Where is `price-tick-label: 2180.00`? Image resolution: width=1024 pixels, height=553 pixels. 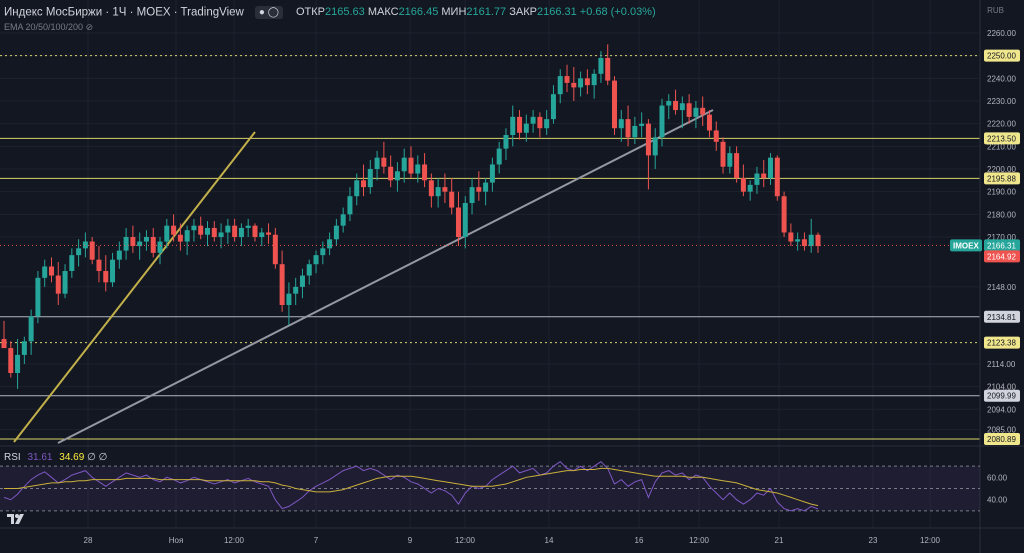 price-tick-label: 2180.00 is located at coordinates (1001, 214).